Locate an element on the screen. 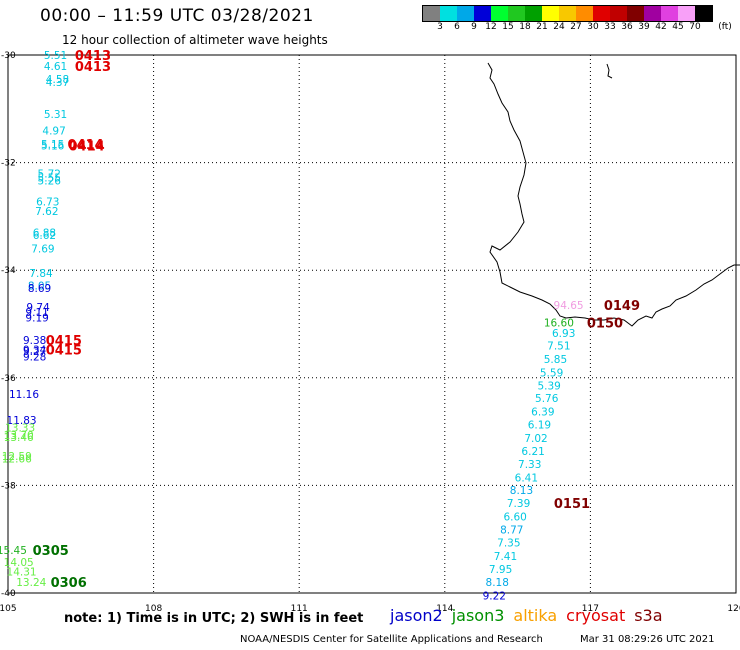 The image size is (740, 650). longitude-tick-label: 114 is located at coordinates (444, 609).